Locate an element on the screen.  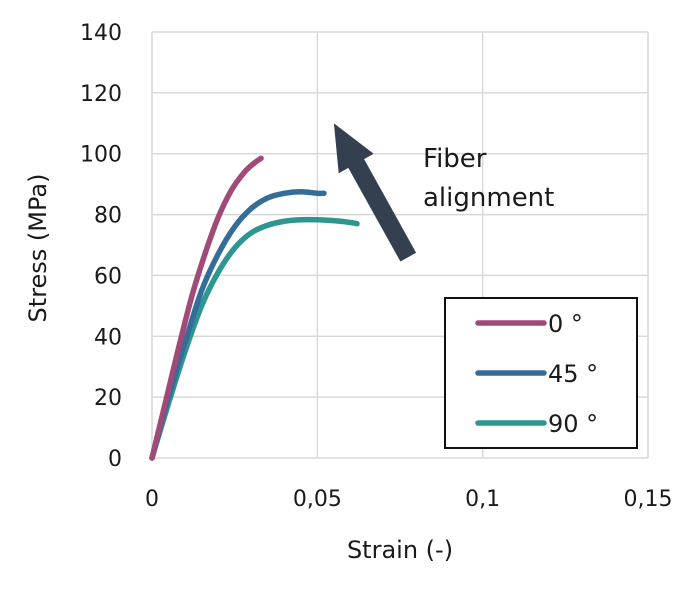
annotation-line-2: alignment is located at coordinates (488, 198).